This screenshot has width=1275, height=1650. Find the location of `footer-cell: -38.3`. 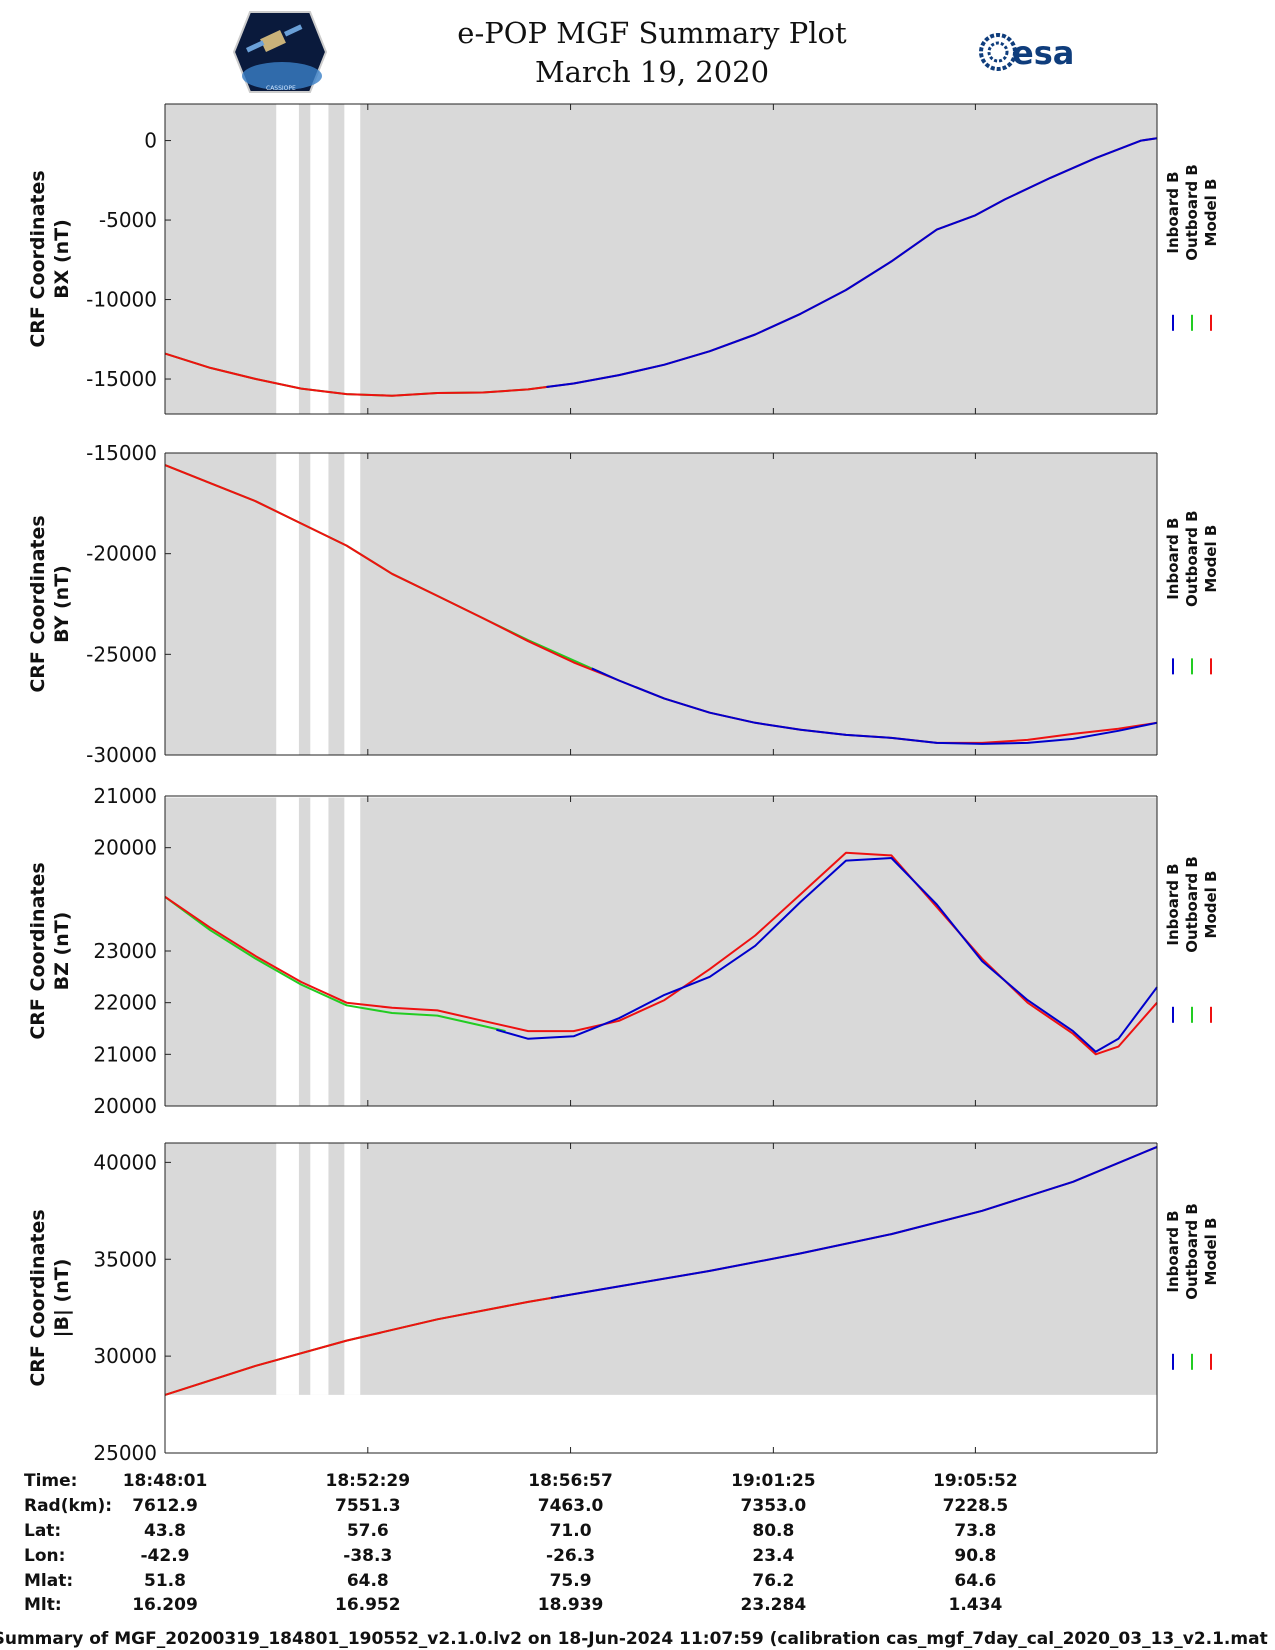

footer-cell: -38.3 is located at coordinates (367, 1556).